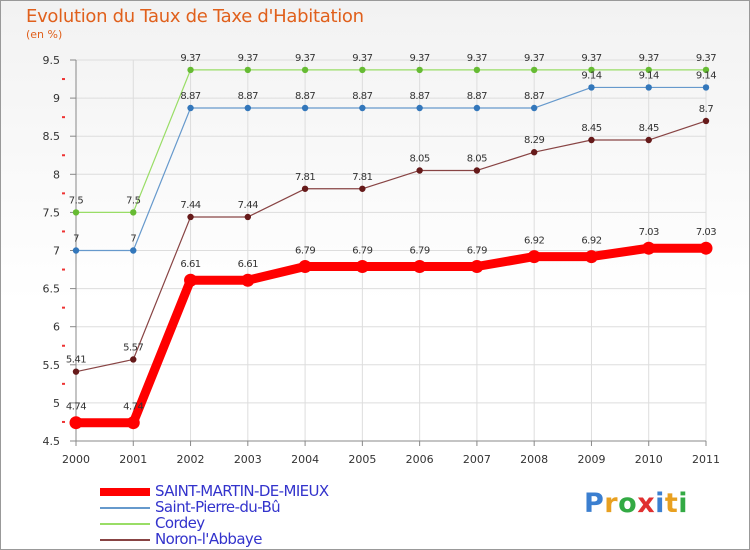 This screenshot has width=750, height=550. Describe the element at coordinates (611, 503) in the screenshot. I see `logo-letter: r` at that location.